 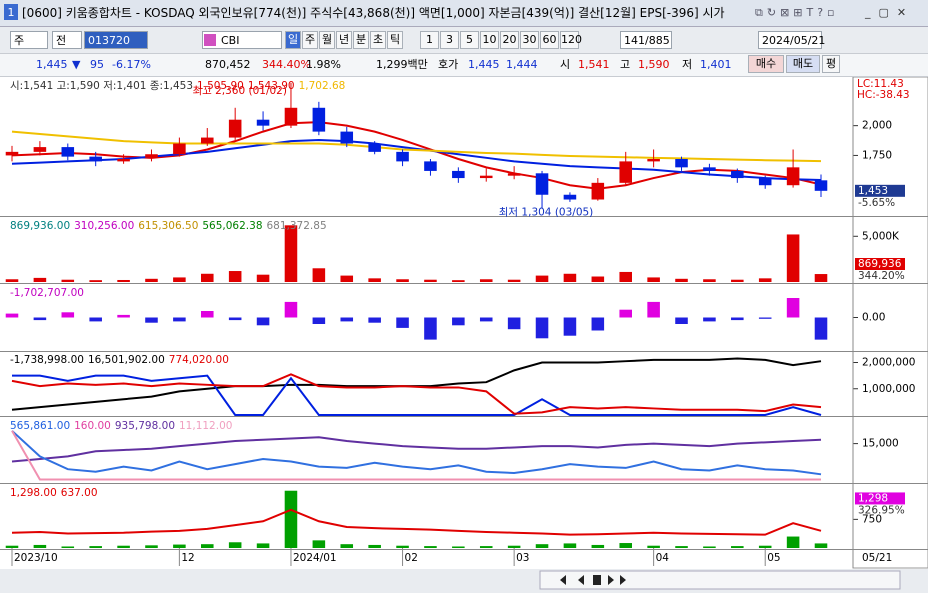 I want to click on scroll-controls, so click(x=720, y=580).